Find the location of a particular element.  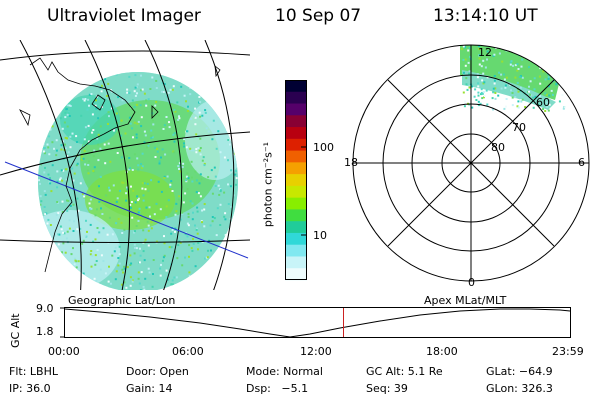

status-filter: Flt: LBHL is located at coordinates (33, 371).